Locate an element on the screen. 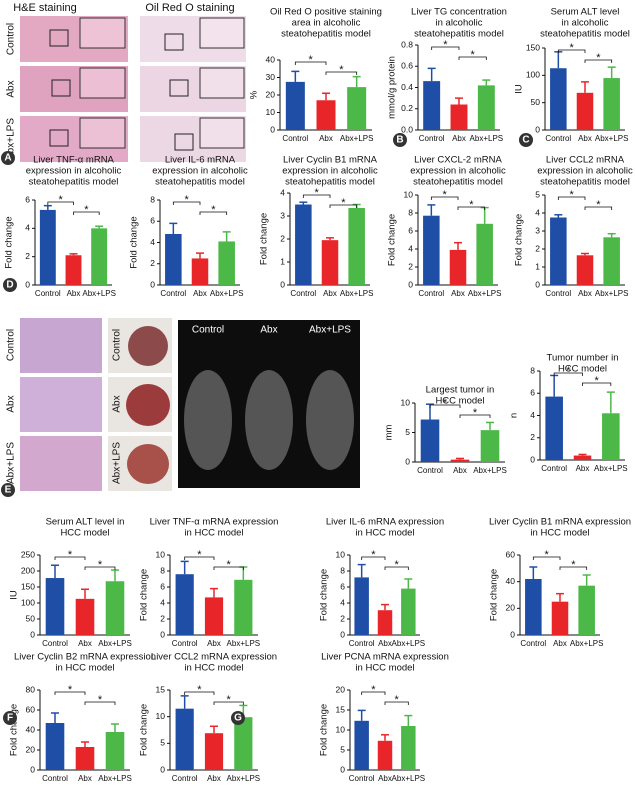 This screenshot has height=788, width=635. he-hcc-images is located at coordinates (61, 404).